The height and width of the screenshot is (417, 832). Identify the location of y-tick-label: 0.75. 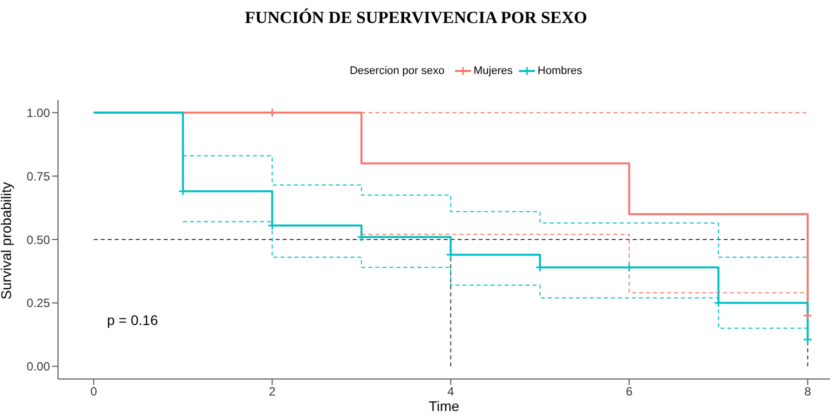
(38, 176).